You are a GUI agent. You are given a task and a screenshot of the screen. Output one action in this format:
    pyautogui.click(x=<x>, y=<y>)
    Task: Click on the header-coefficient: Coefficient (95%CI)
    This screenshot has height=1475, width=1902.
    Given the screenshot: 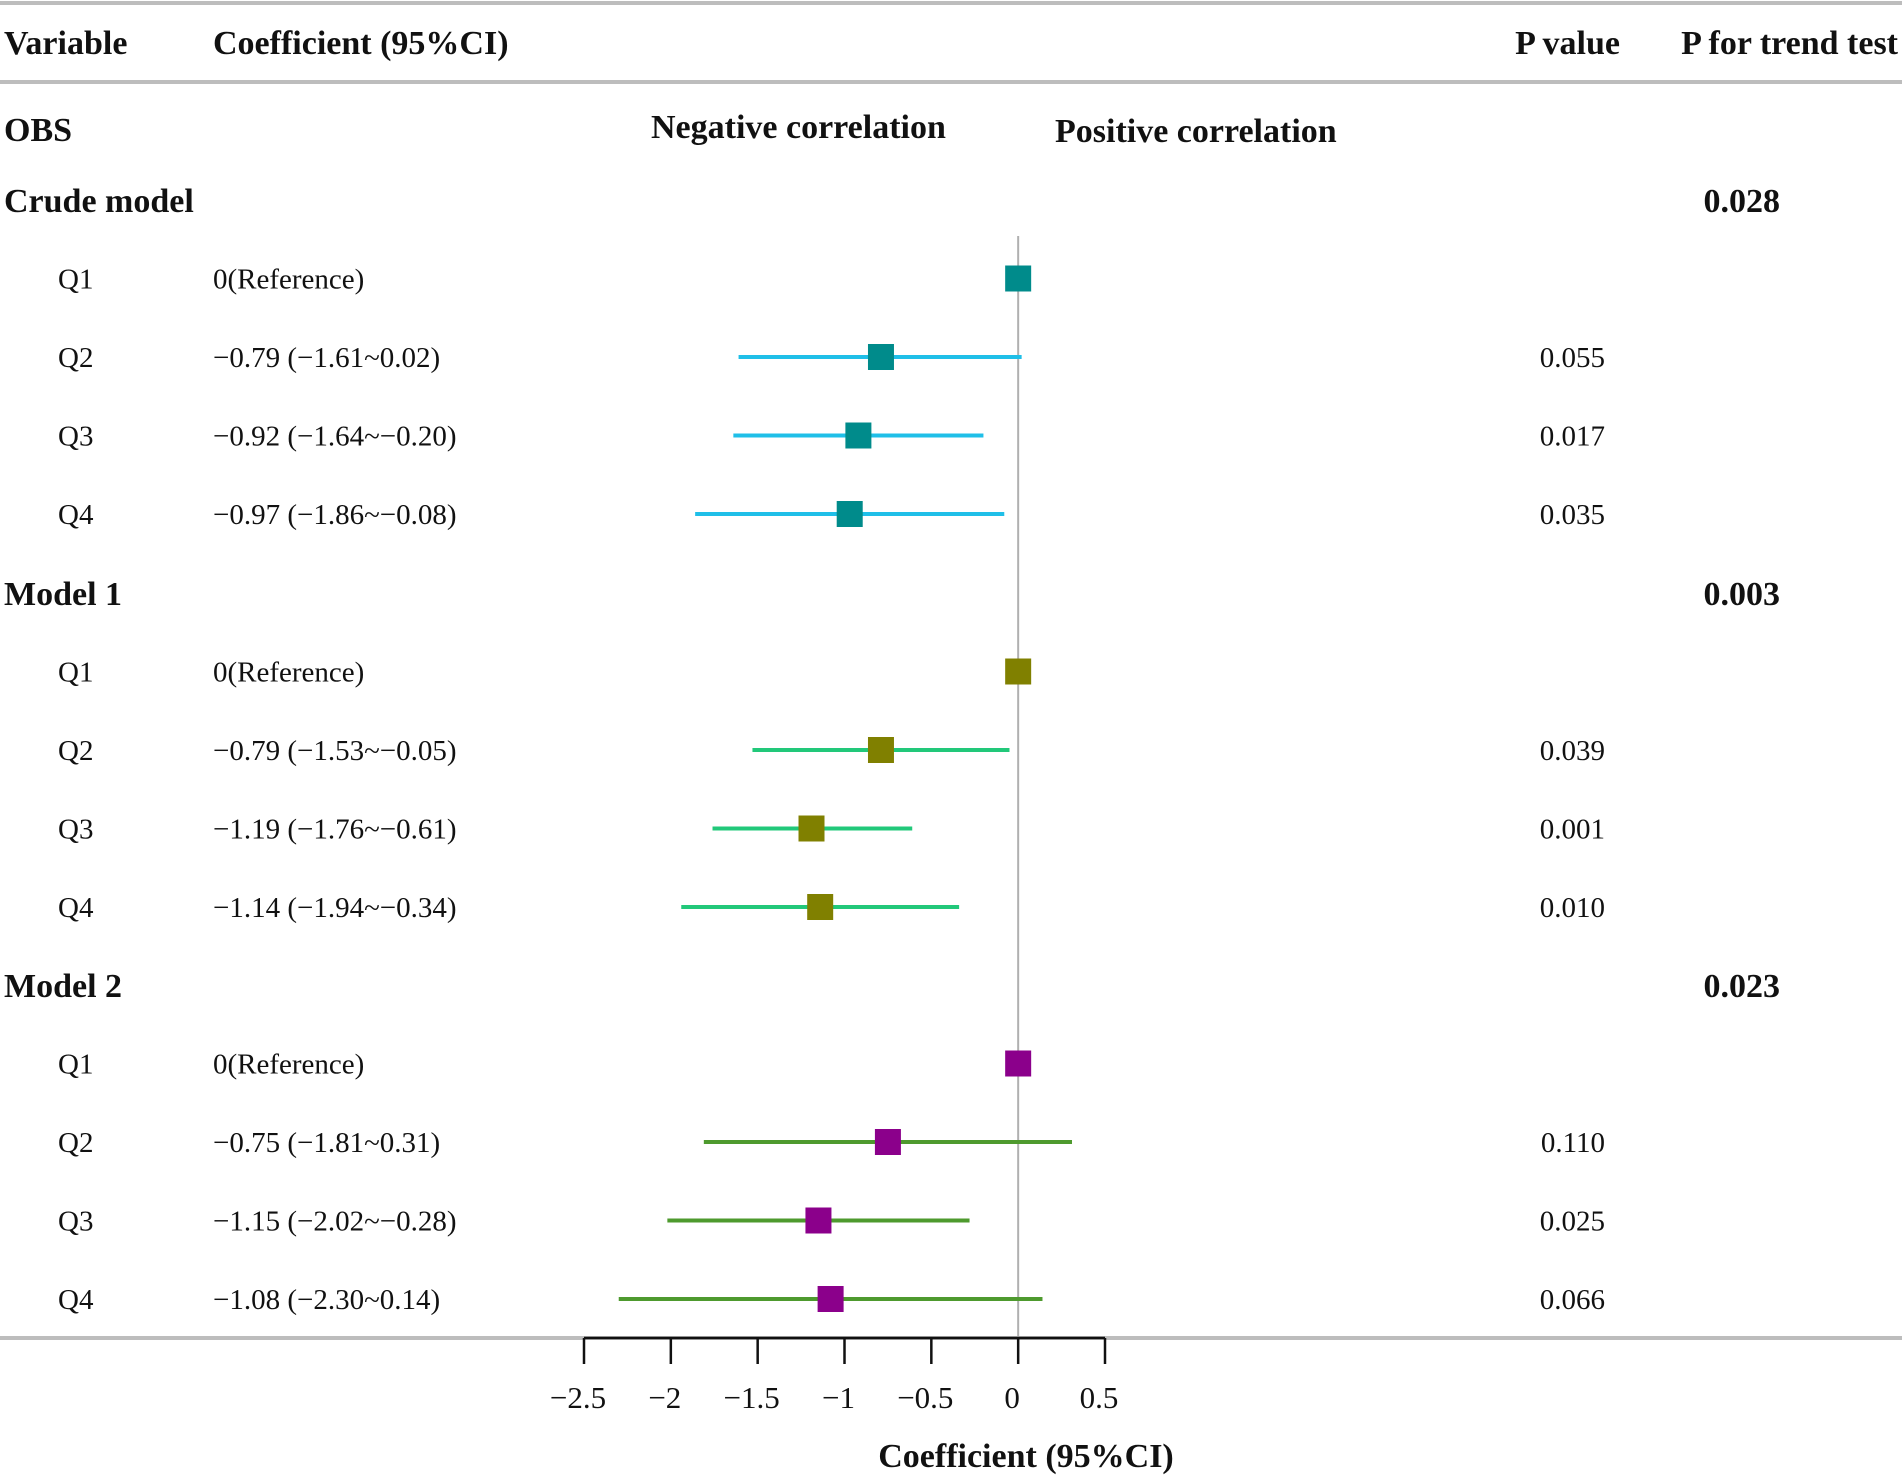 What is the action you would take?
    pyautogui.click(x=361, y=43)
    